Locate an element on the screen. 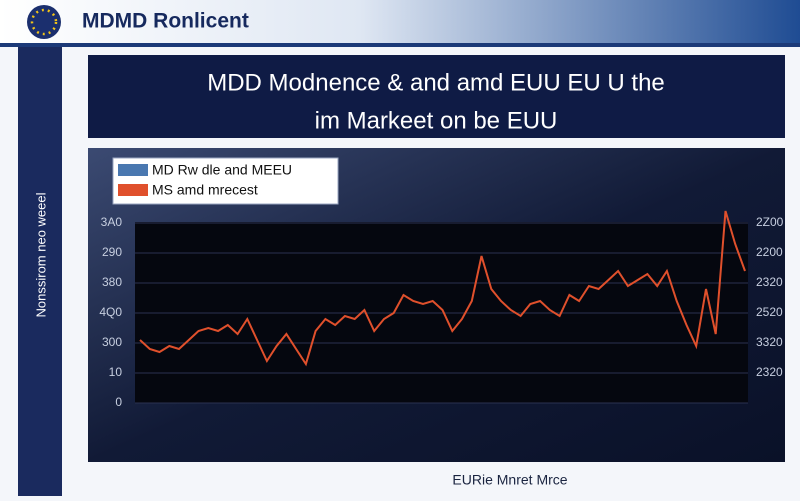 This screenshot has height=501, width=800. y-tick-label: 10 is located at coordinates (116, 372).